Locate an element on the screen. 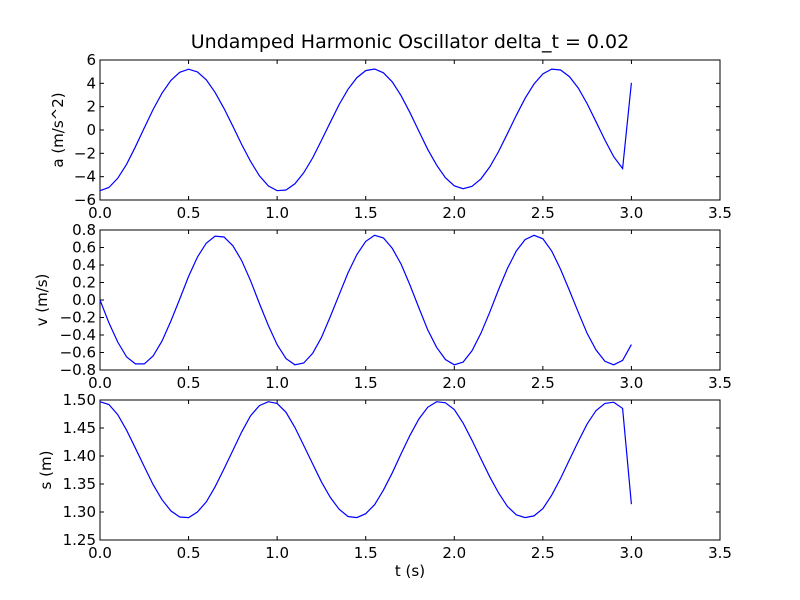  acceleration-ylabel: a (m/s^2) is located at coordinates (58, 129).